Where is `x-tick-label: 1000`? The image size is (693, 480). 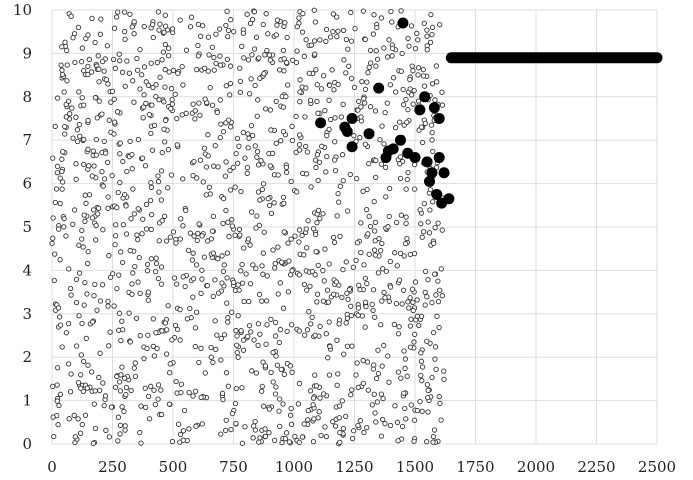
x-tick-label: 1000 is located at coordinates (294, 467).